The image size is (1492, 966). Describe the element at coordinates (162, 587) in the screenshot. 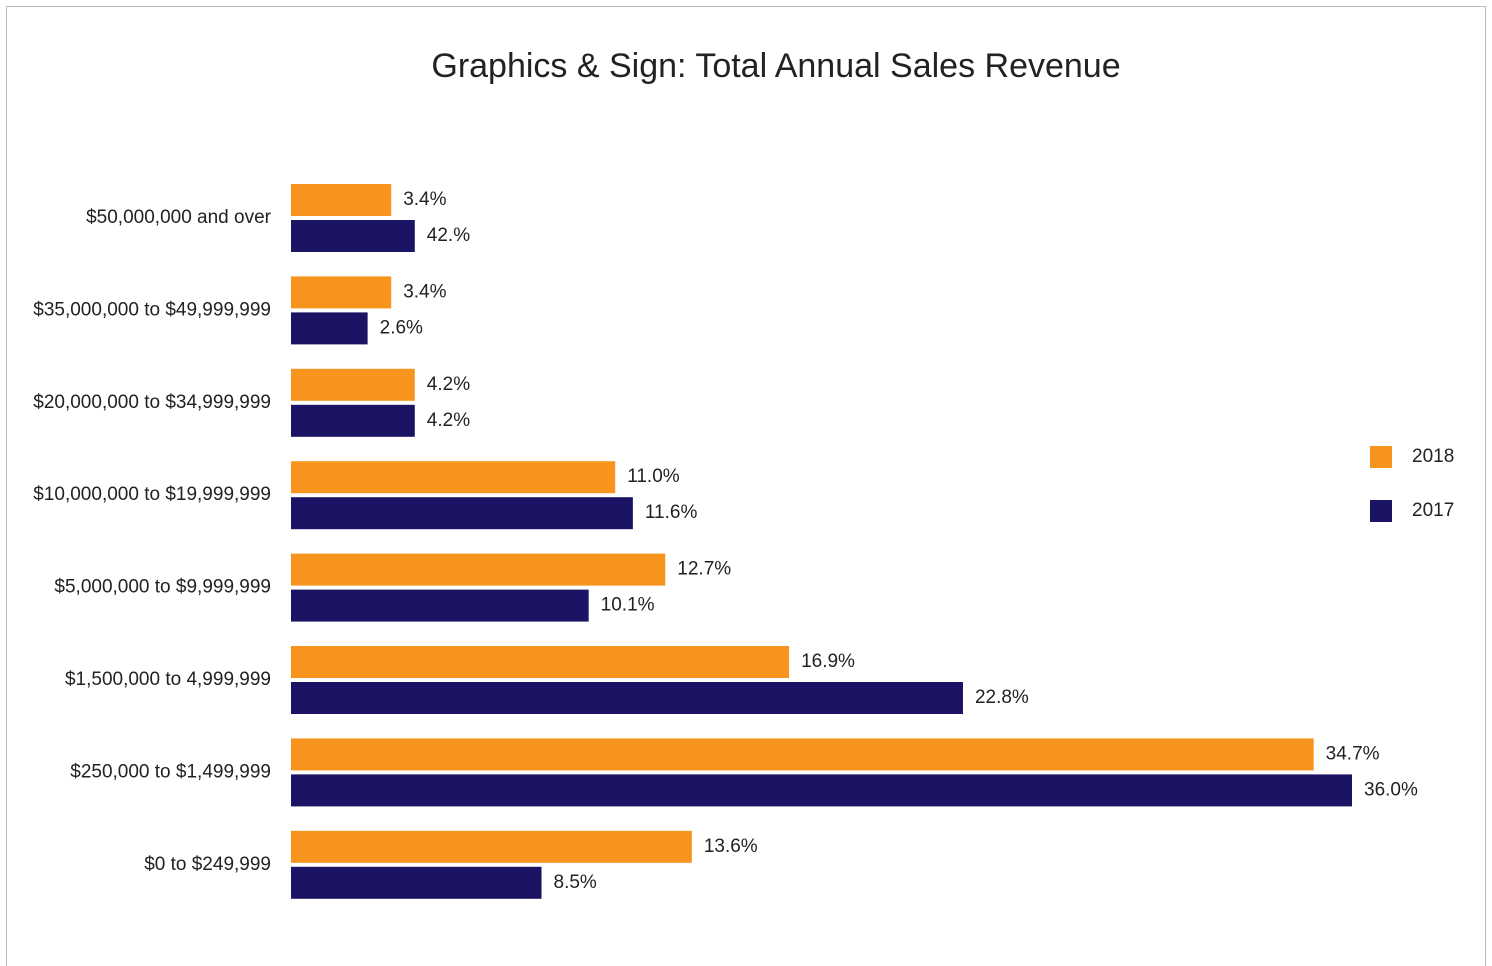

I see `y-tick-label: $5,000,000 to $9,999,999` at that location.